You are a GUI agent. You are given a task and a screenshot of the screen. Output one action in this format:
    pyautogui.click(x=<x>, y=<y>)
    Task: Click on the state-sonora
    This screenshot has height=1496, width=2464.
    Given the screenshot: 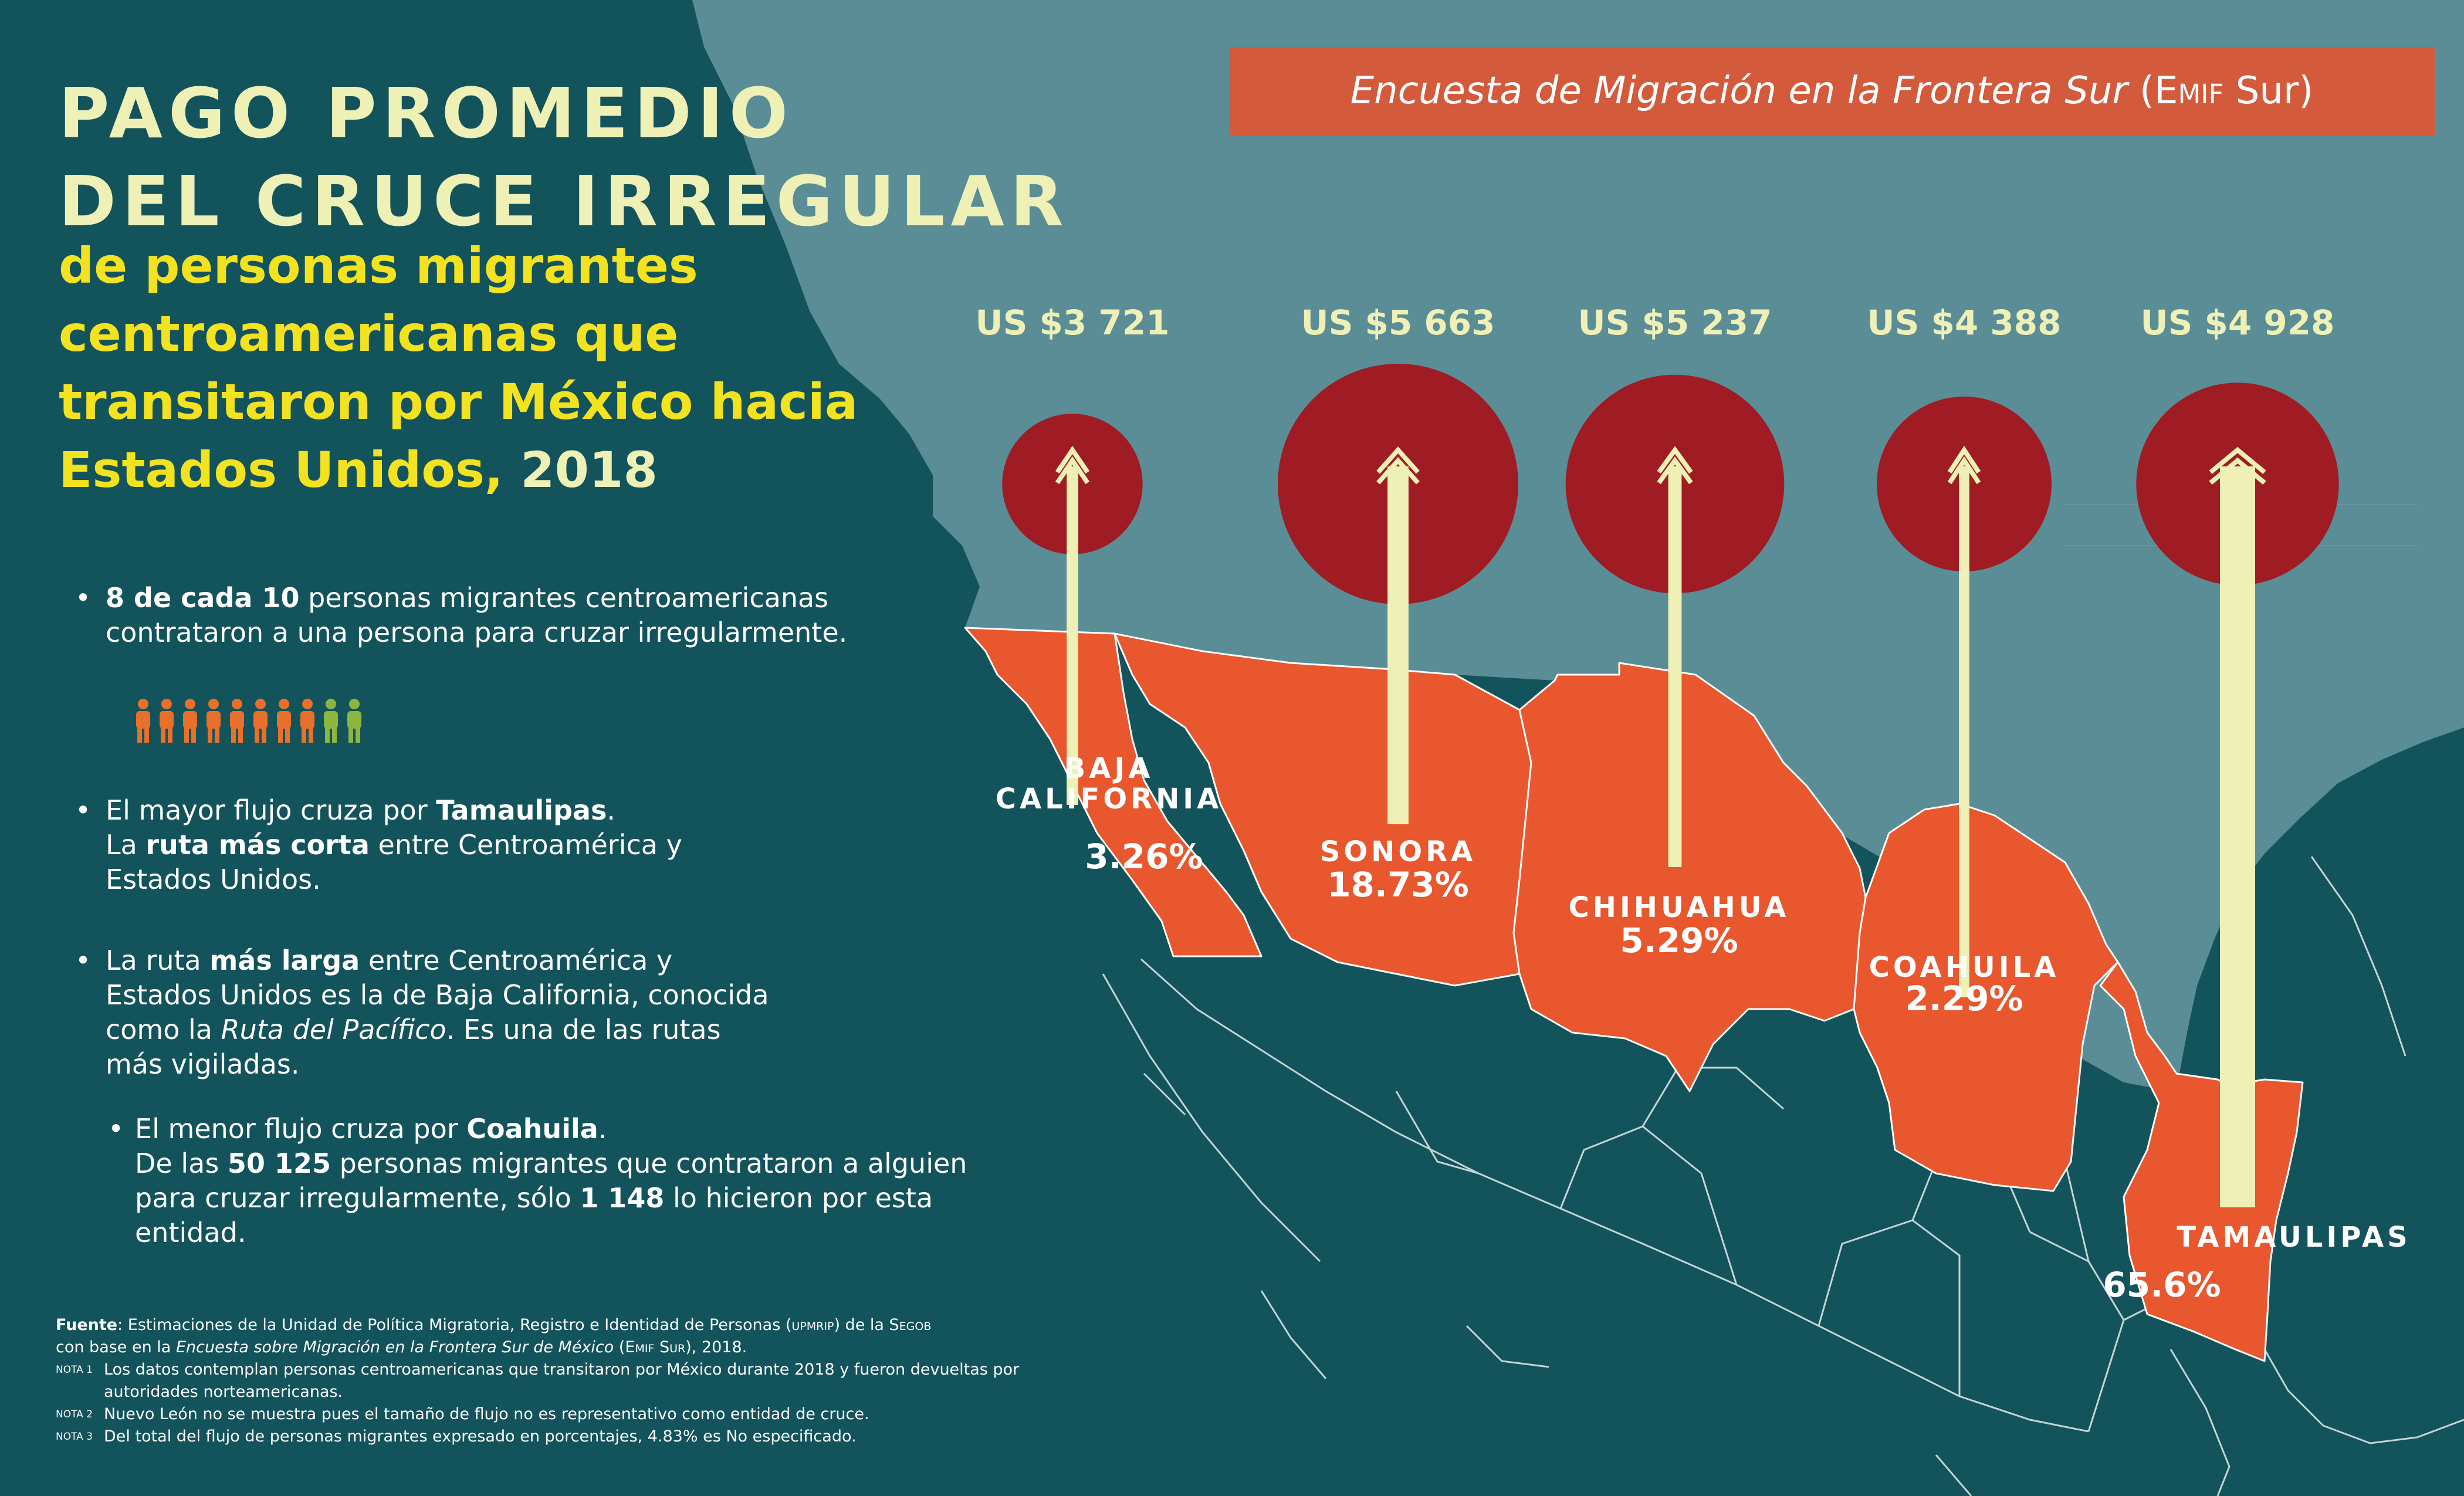 What is the action you would take?
    pyautogui.click(x=1322, y=809)
    